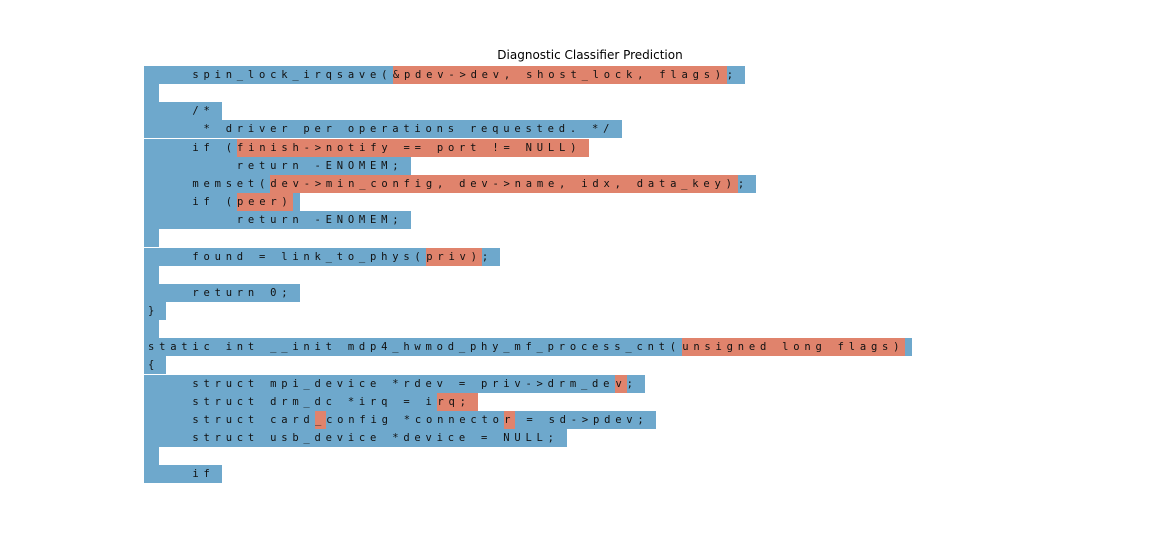 The height and width of the screenshot is (552, 1152). Describe the element at coordinates (383, 129) in the screenshot. I see `code-token-span: * driver per operations requested. */` at that location.